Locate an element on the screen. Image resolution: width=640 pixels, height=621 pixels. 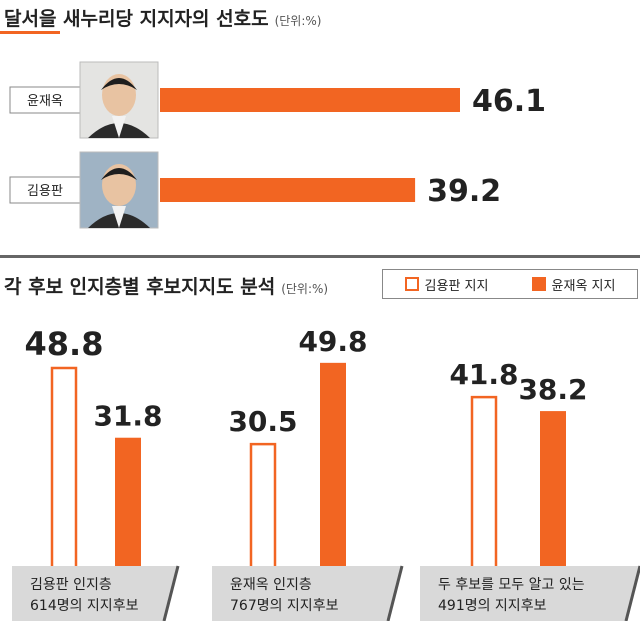
bottom-chart-title: 각 후보 인지층별 후보지지도 분석 (단위:%) is located at coordinates (166, 285).